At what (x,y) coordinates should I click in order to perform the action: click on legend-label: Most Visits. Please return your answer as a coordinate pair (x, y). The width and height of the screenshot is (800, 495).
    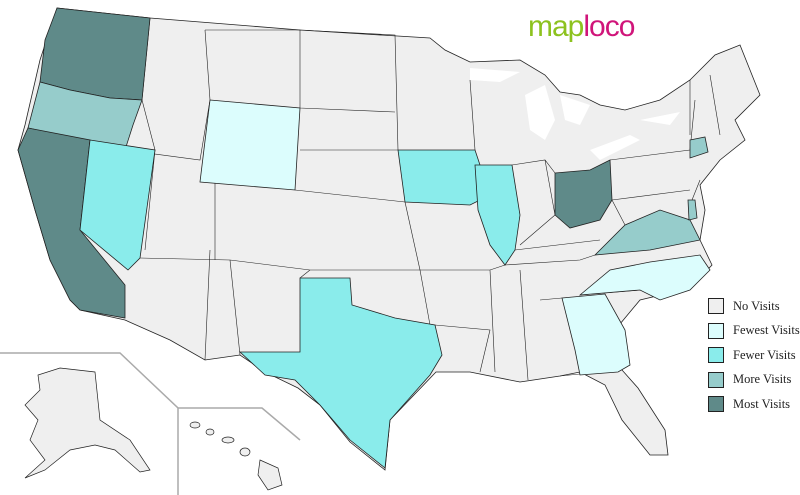
    Looking at the image, I should click on (762, 403).